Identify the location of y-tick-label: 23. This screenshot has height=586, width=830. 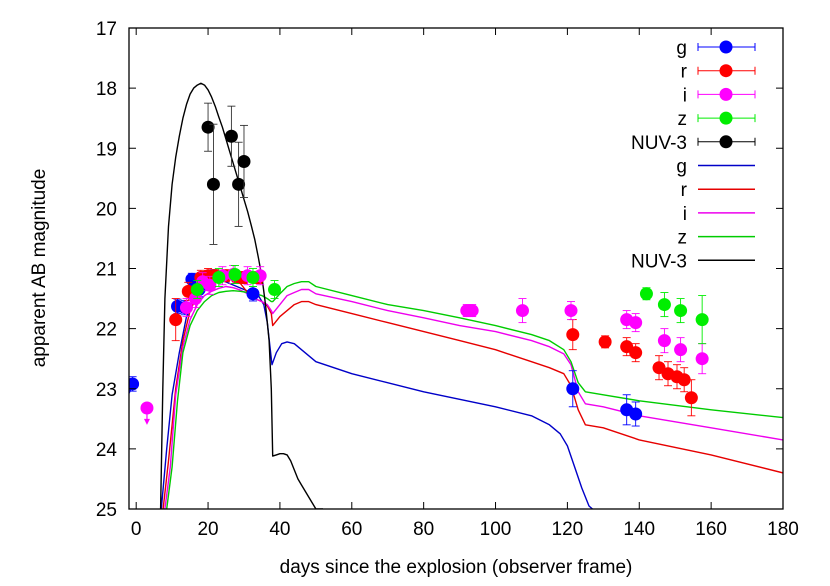
(106, 390).